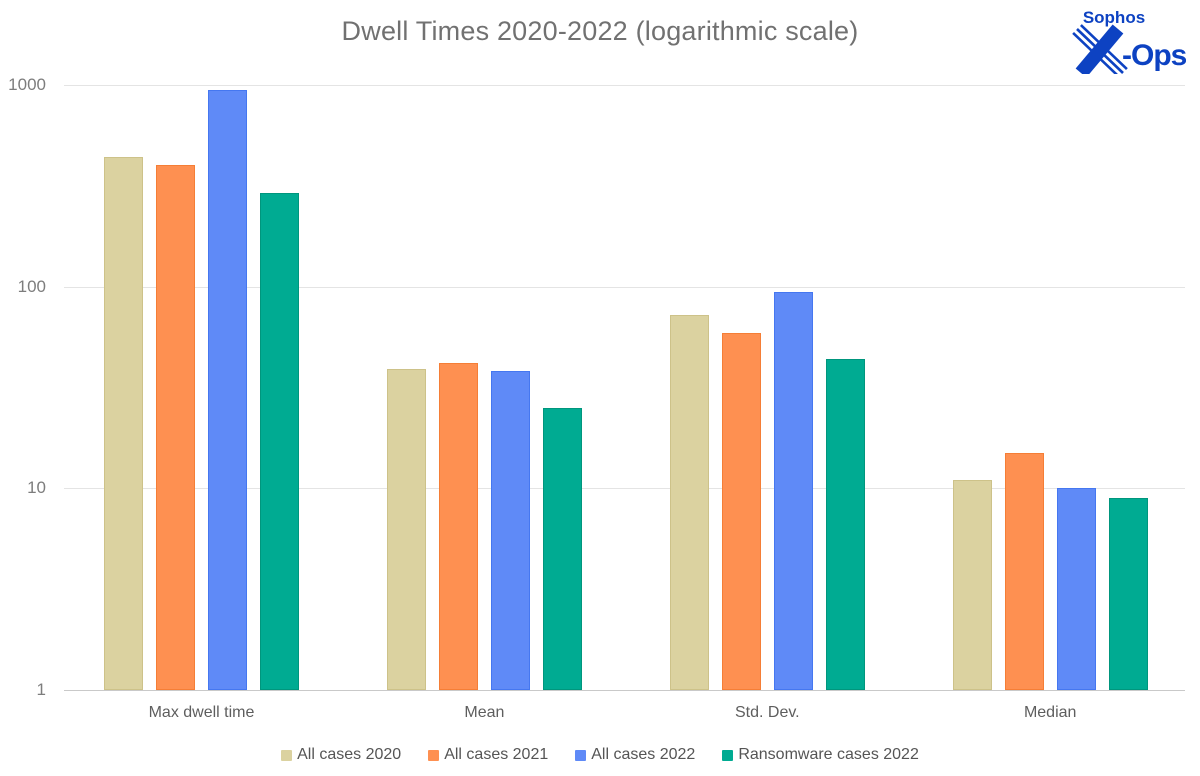 Image resolution: width=1200 pixels, height=776 pixels. What do you see at coordinates (36, 488) in the screenshot?
I see `y-tick-label: 10` at bounding box center [36, 488].